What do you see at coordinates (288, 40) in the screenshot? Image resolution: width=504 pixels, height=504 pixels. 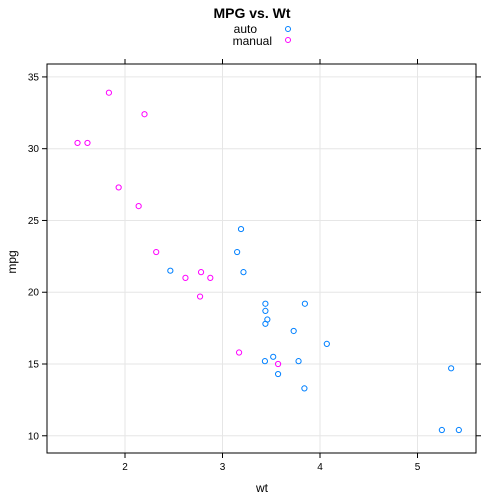 I see `legend-marker-manual` at bounding box center [288, 40].